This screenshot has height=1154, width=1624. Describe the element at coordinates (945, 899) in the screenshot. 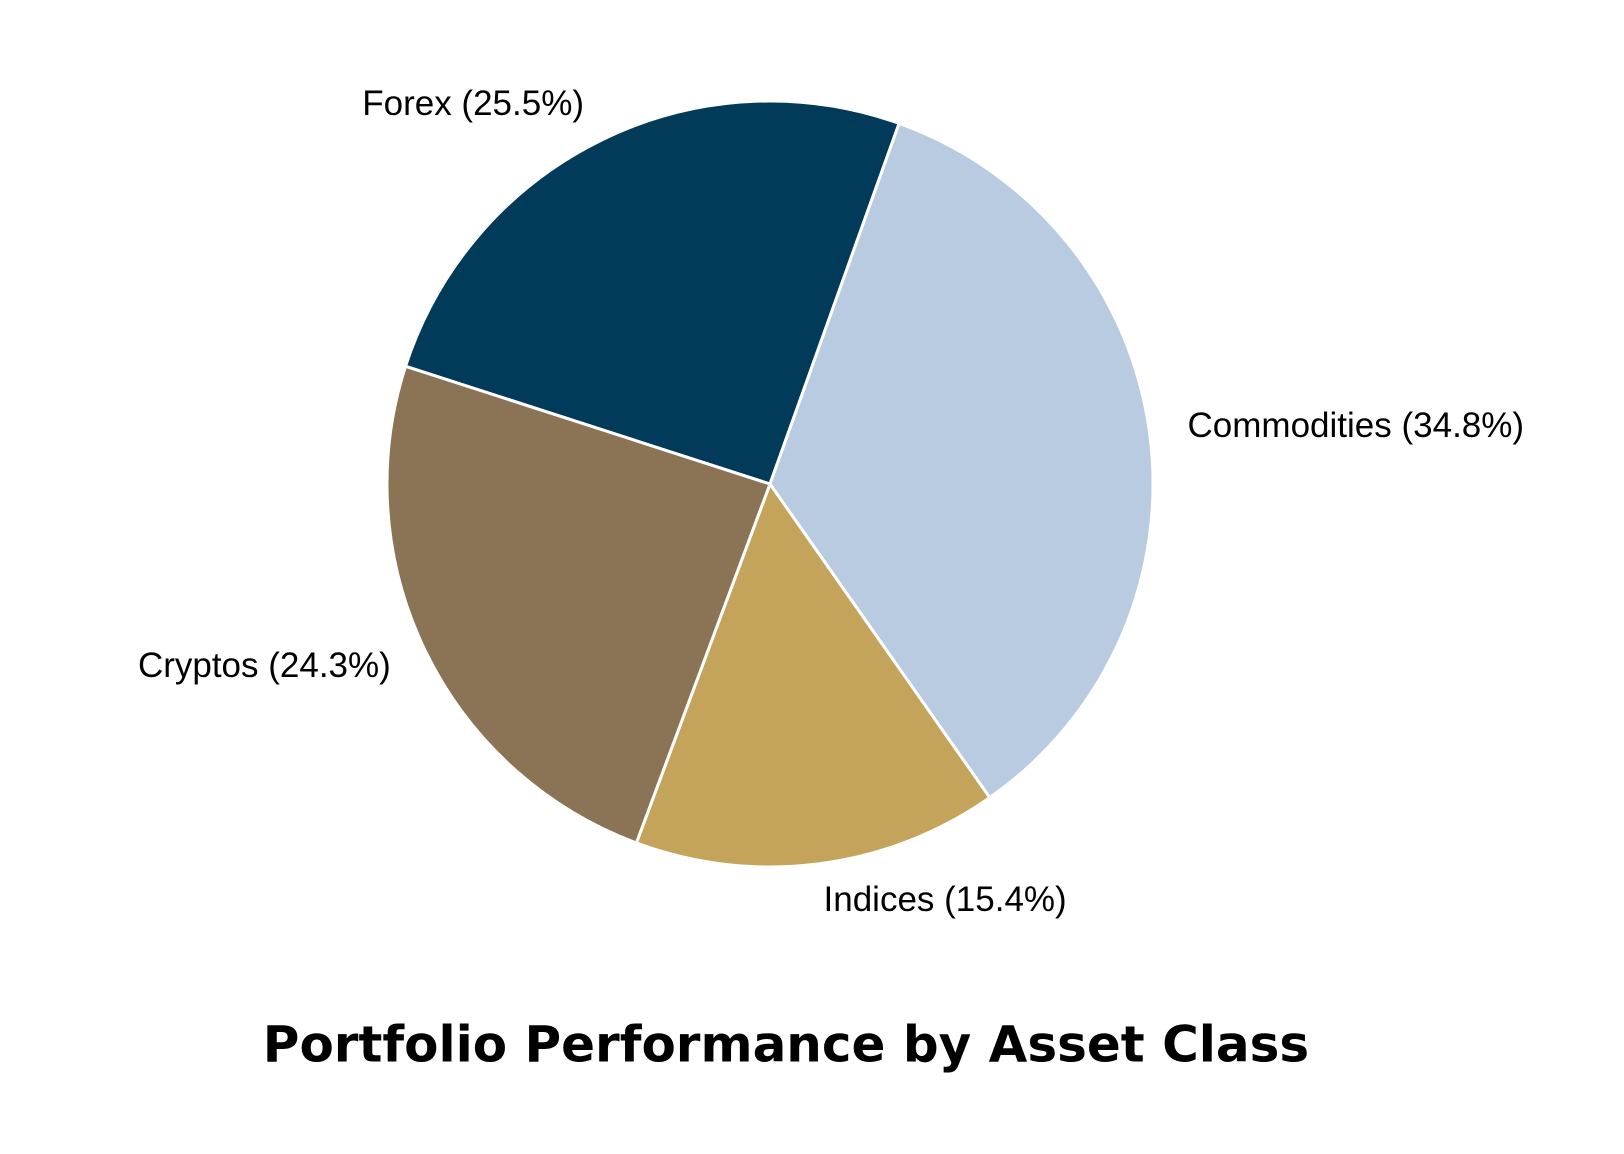

I see `slice-label: Indices (15.4%)` at that location.